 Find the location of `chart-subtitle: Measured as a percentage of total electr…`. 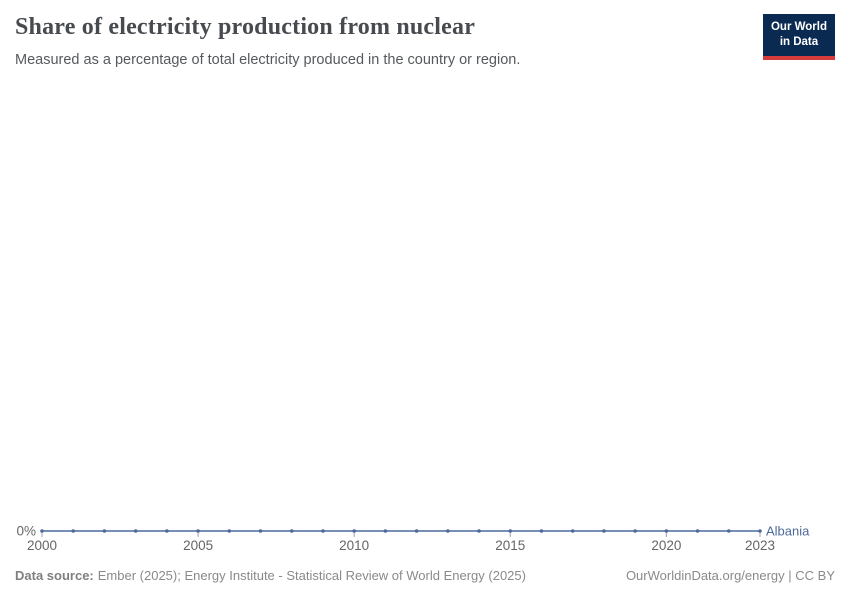

chart-subtitle: Measured as a percentage of total electr… is located at coordinates (268, 60).